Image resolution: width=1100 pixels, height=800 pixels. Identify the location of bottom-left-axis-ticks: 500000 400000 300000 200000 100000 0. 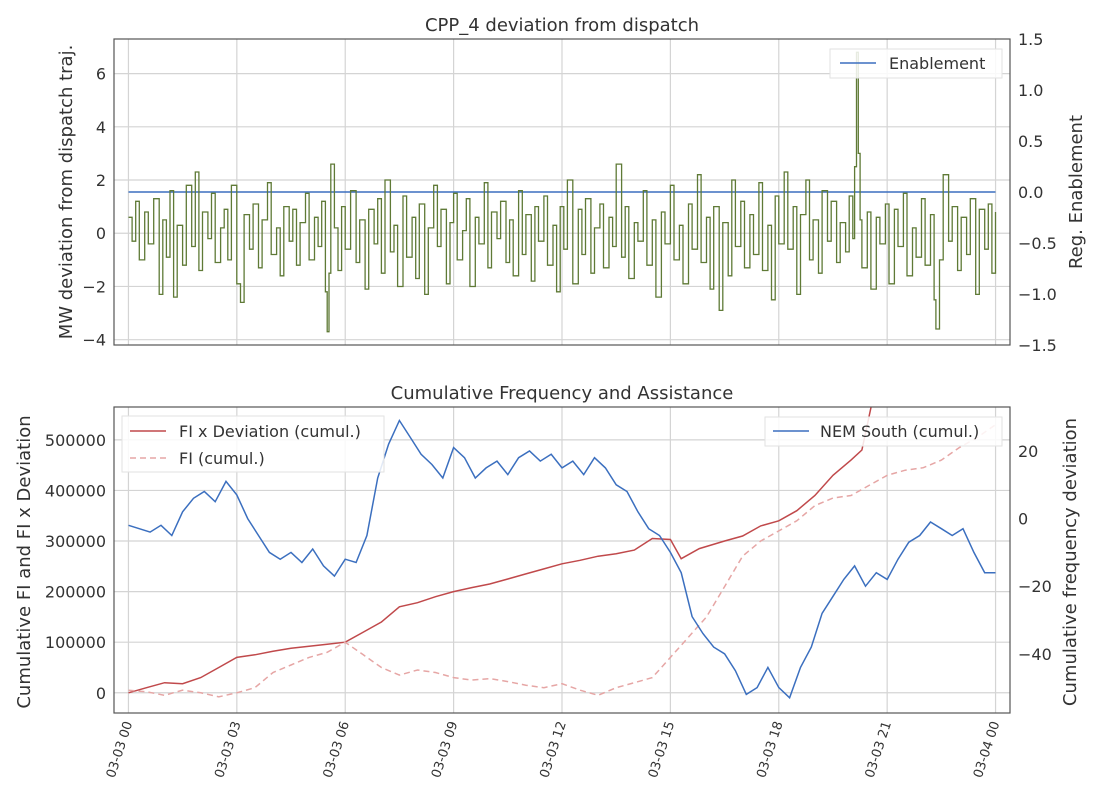
(75, 567).